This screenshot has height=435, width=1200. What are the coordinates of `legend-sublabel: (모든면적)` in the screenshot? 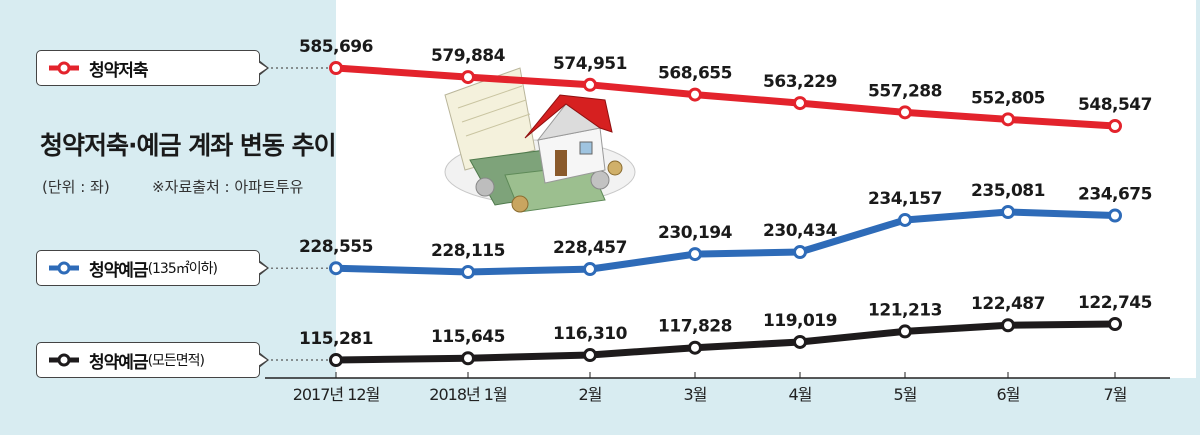 It's located at (176, 361).